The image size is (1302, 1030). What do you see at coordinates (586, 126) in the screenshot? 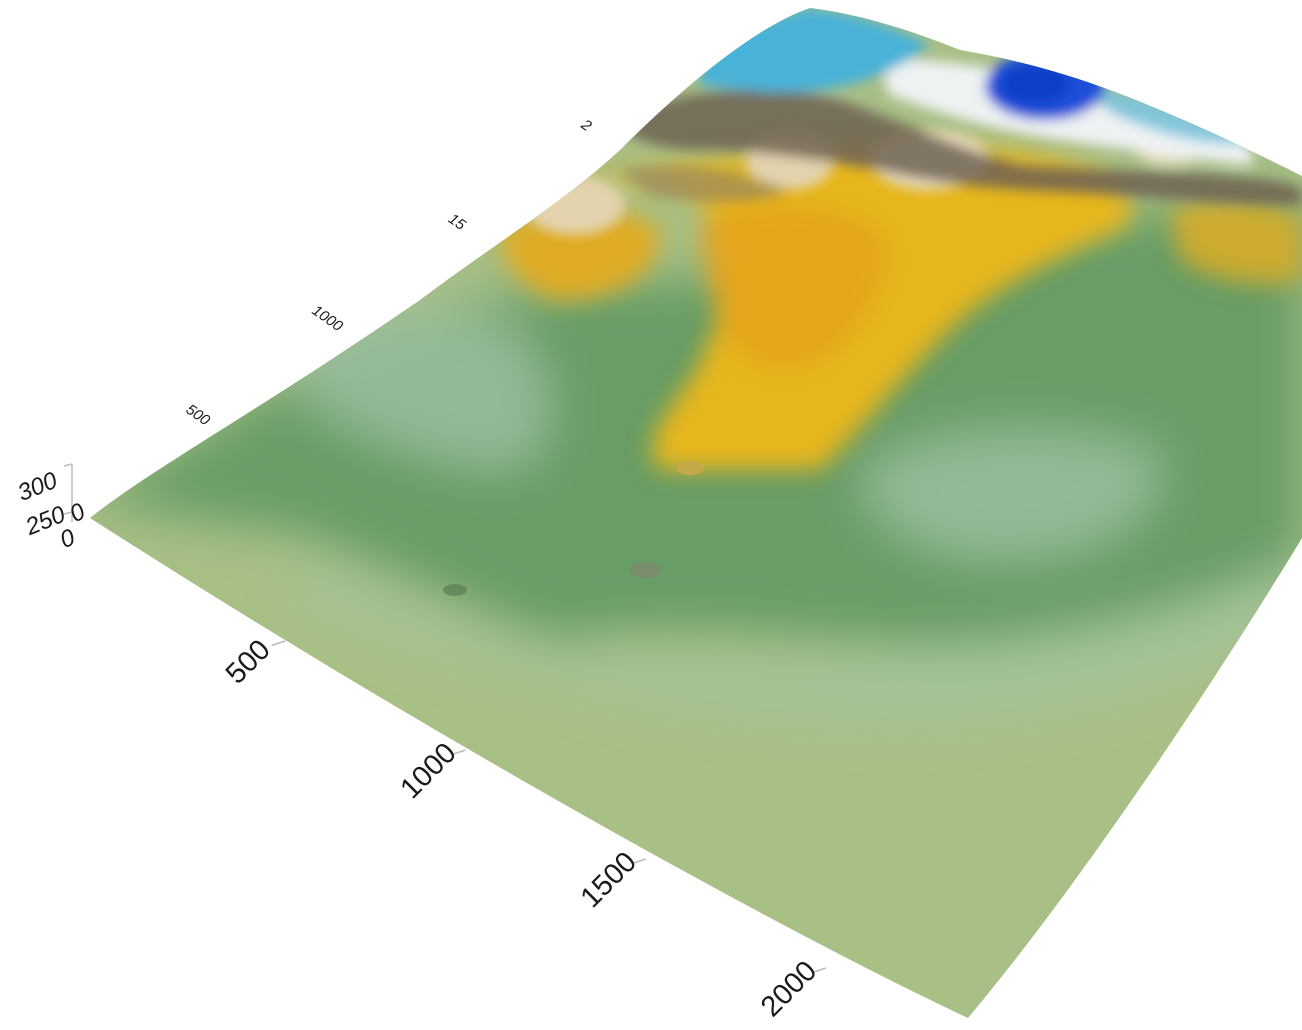
I see `y-tick-label: 2` at bounding box center [586, 126].